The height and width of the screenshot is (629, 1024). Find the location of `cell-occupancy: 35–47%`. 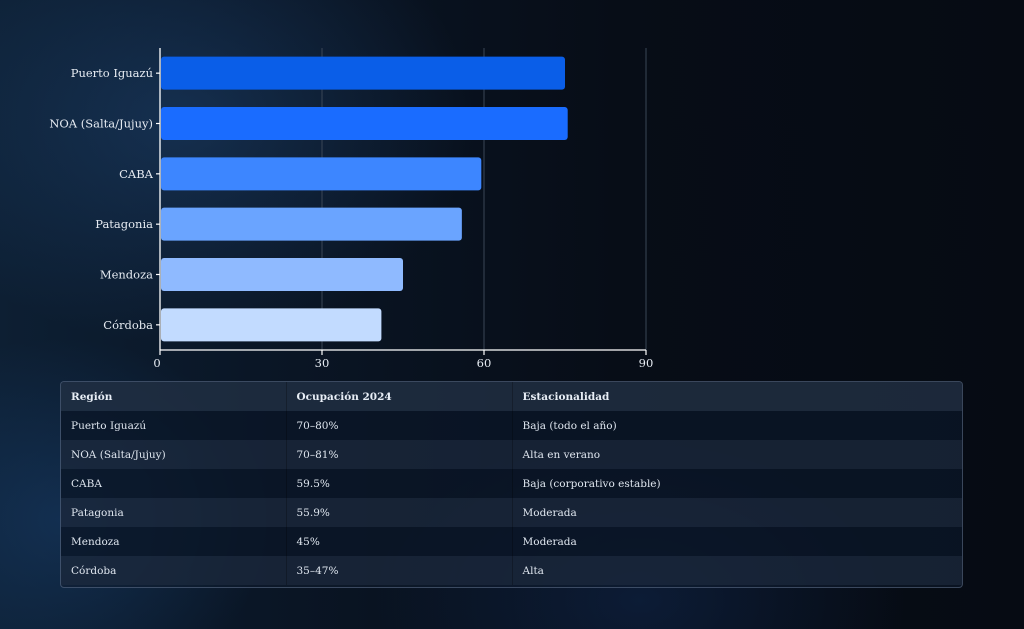

cell-occupancy: 35–47% is located at coordinates (398, 570).